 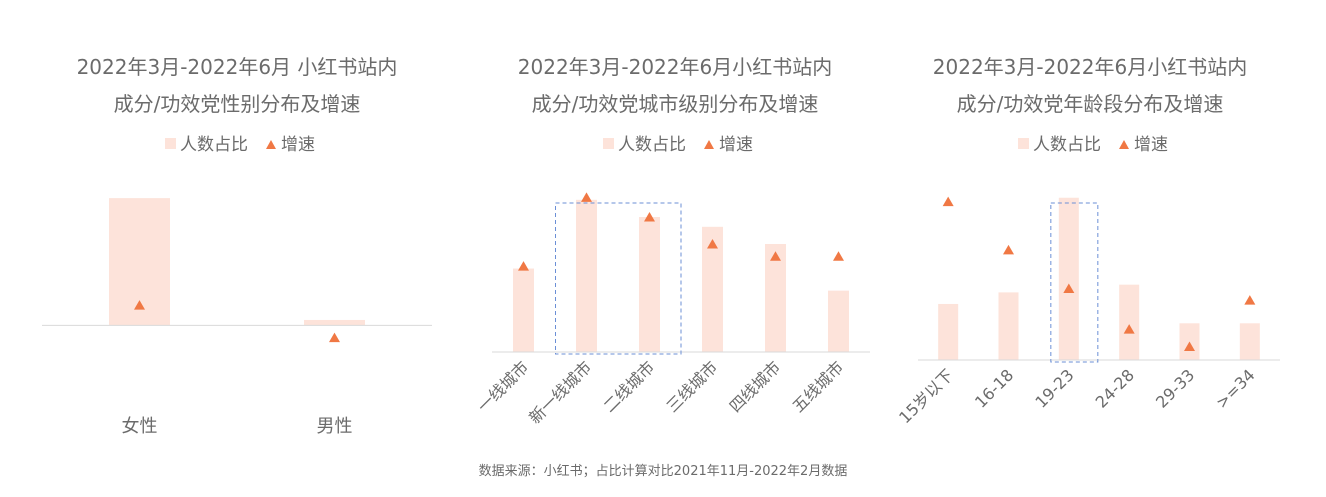 What do you see at coordinates (140, 426) in the screenshot?
I see `category-label: 女性` at bounding box center [140, 426].